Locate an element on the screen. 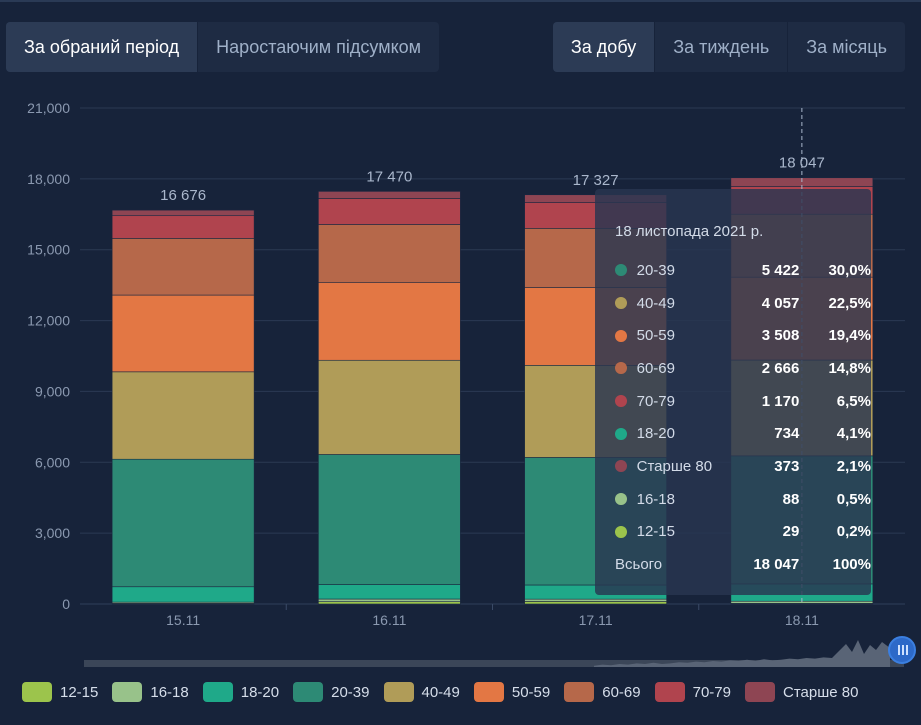  tooltip-series-value: 2 666 is located at coordinates (780, 368).